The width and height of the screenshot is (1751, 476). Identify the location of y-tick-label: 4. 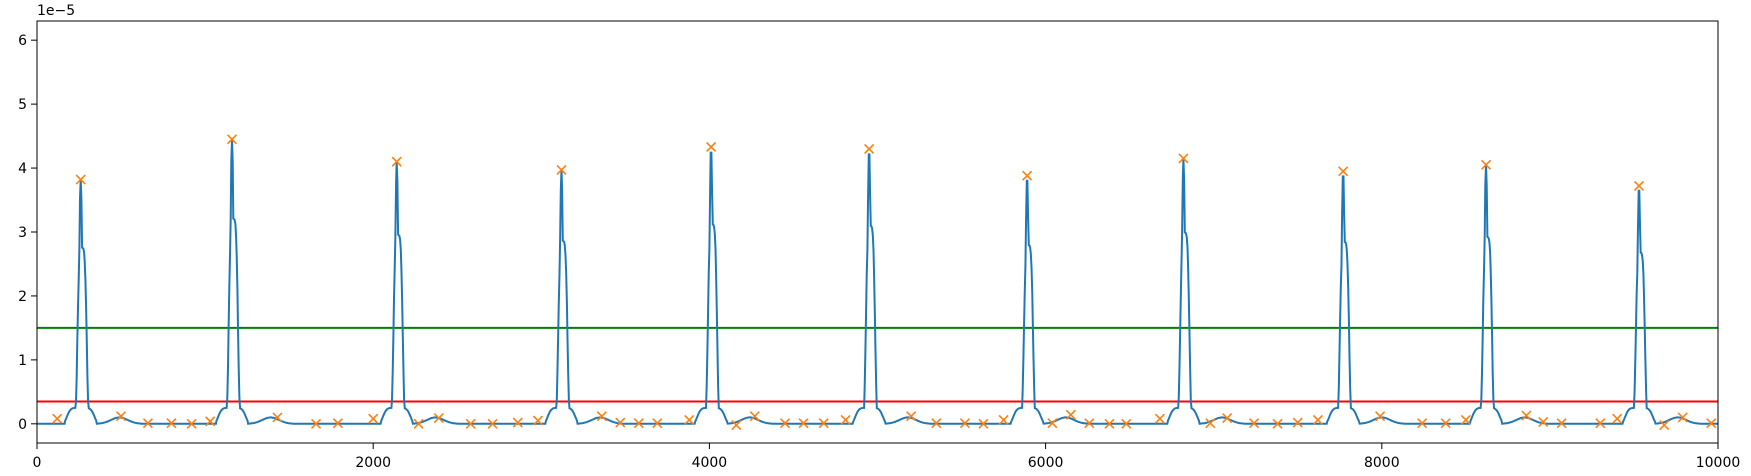
(22, 169).